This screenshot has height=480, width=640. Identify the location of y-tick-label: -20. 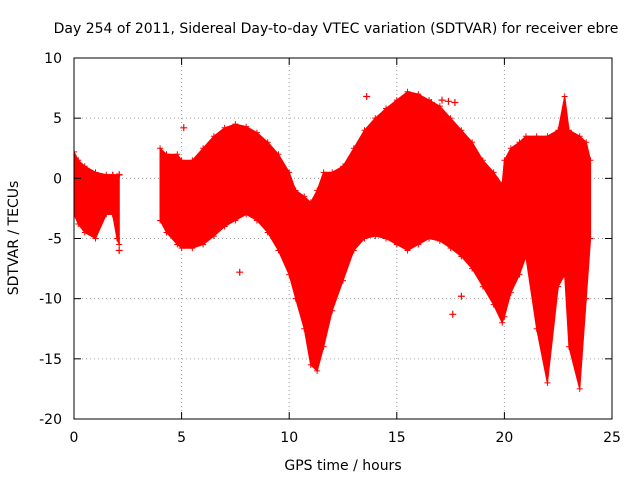
(50, 420).